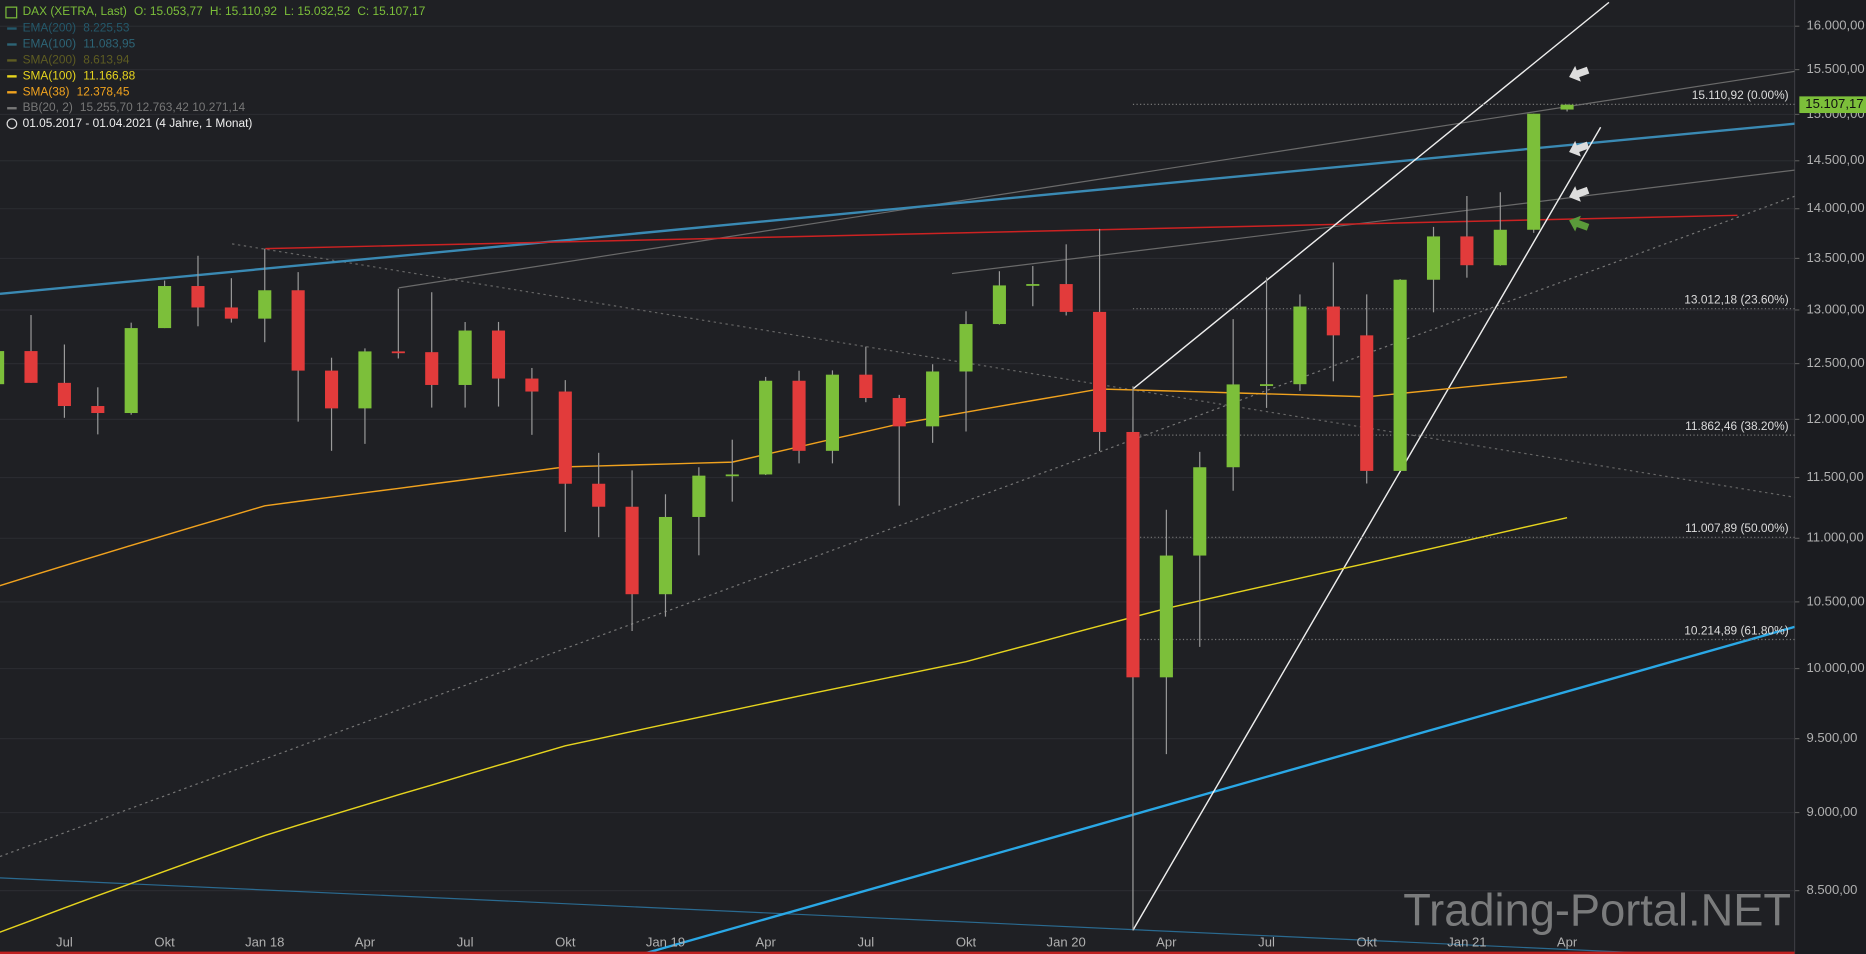 The width and height of the screenshot is (1866, 954). What do you see at coordinates (1736, 426) in the screenshot?
I see `level-label: 11.862,46 (38.20%)` at bounding box center [1736, 426].